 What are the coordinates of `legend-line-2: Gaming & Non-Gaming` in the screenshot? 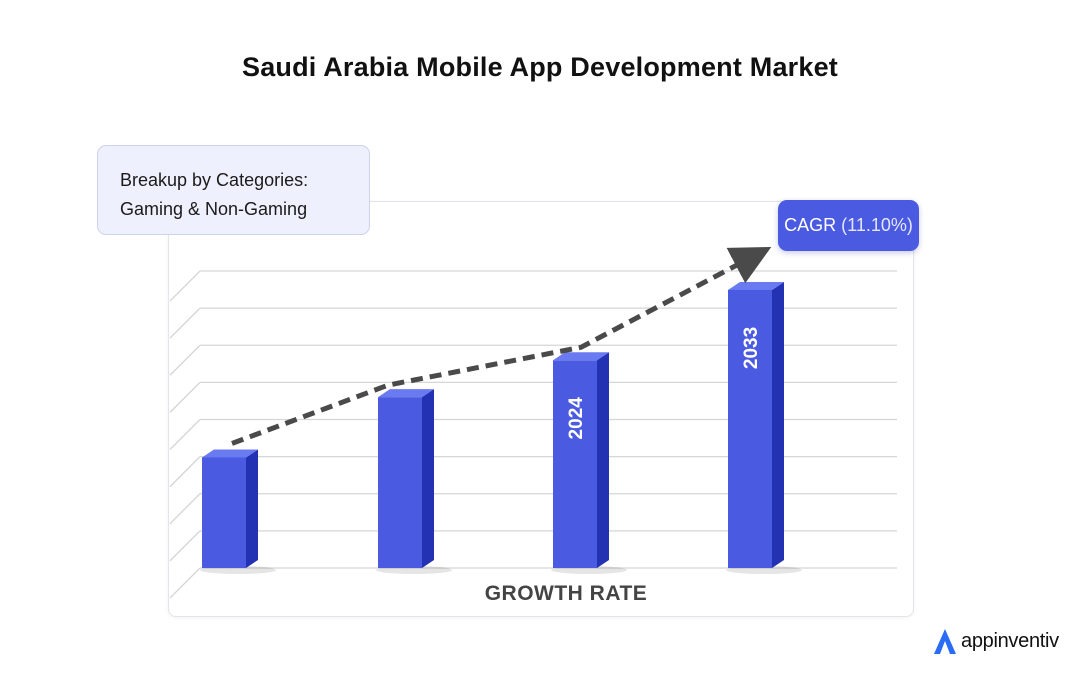 It's located at (214, 209).